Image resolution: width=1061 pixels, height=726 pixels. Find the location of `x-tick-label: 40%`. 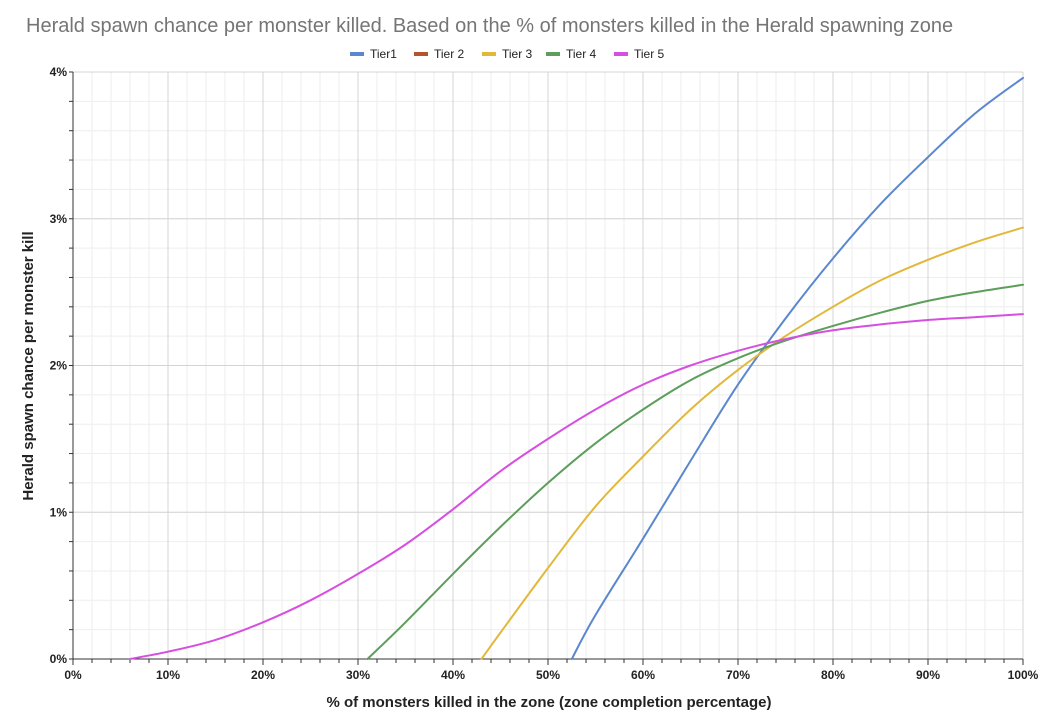

x-tick-label: 40% is located at coordinates (453, 675).